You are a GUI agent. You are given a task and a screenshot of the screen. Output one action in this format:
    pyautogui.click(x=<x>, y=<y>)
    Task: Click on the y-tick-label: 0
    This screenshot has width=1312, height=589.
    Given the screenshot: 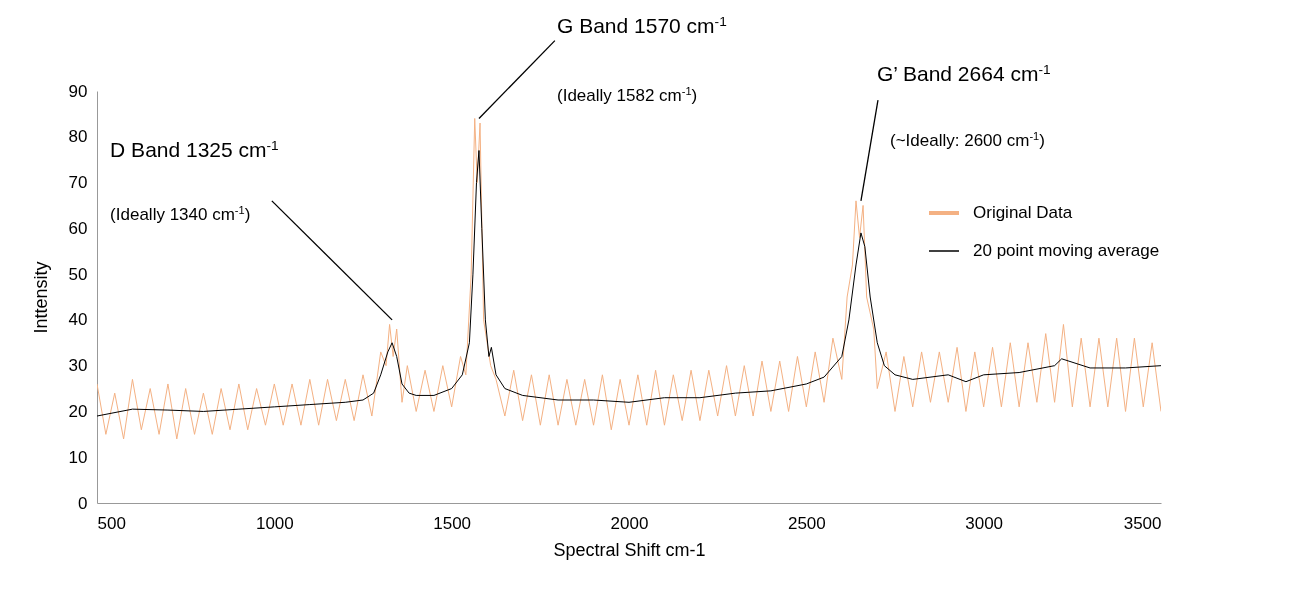 What is the action you would take?
    pyautogui.click(x=83, y=503)
    